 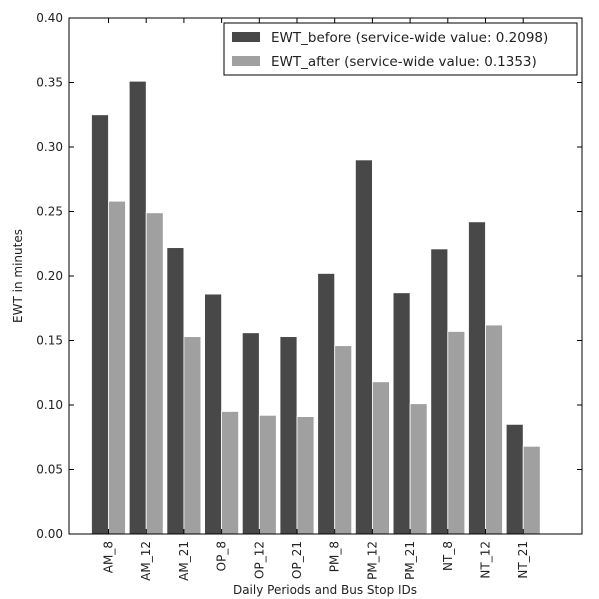 I want to click on x-tick-label: PM_8, so click(x=335, y=556).